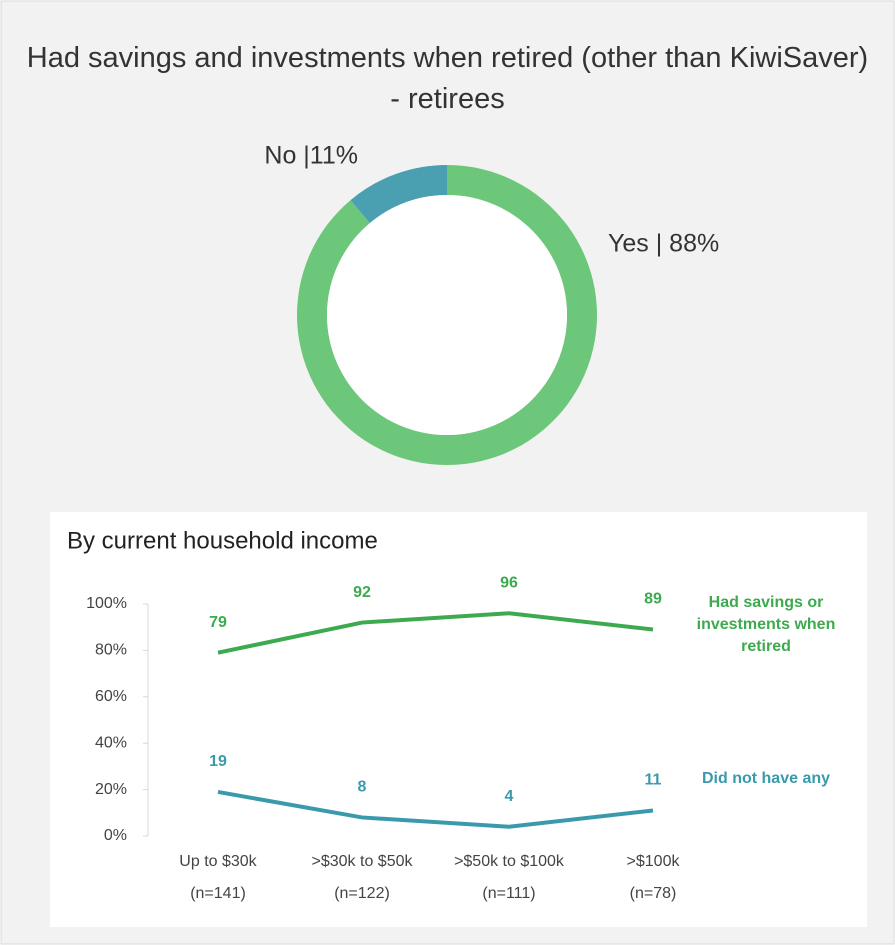  What do you see at coordinates (111, 742) in the screenshot?
I see `y-tick-label: 40%` at bounding box center [111, 742].